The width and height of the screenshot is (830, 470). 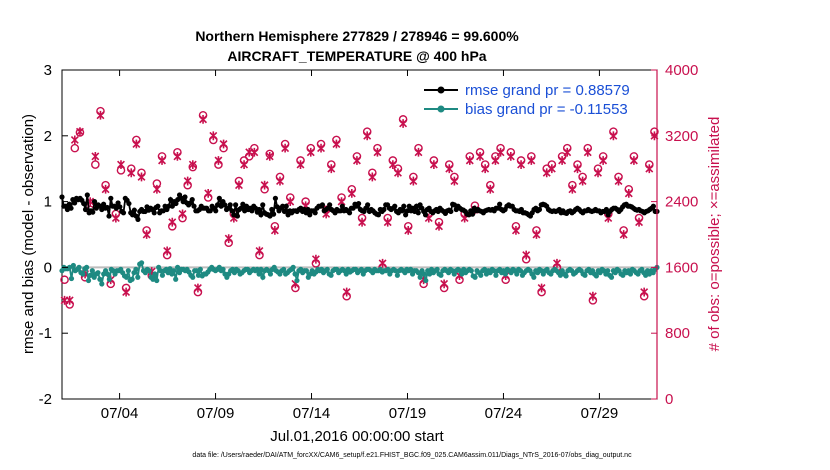 I want to click on y-right-tick-label: 4000, so click(x=681, y=70).